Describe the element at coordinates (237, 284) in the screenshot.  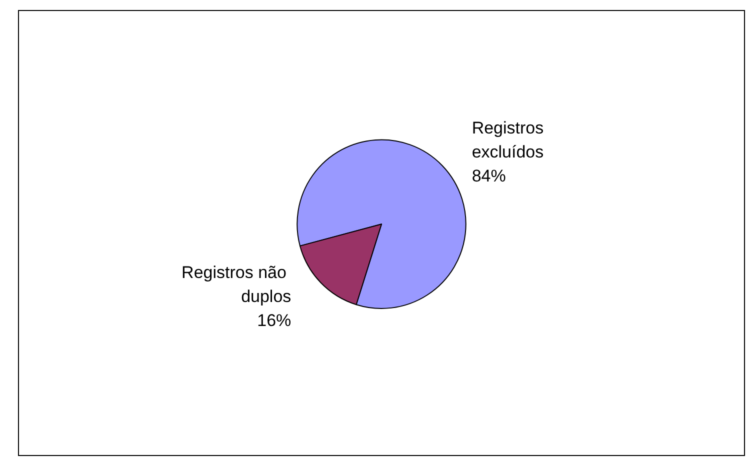
I see `slice-label: Registros não duplos` at that location.